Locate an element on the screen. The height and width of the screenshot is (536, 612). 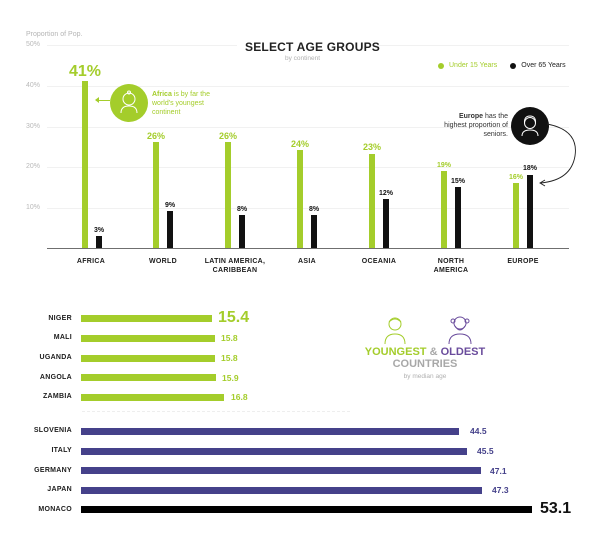
value-world-under15: 26% is located at coordinates (155, 136).